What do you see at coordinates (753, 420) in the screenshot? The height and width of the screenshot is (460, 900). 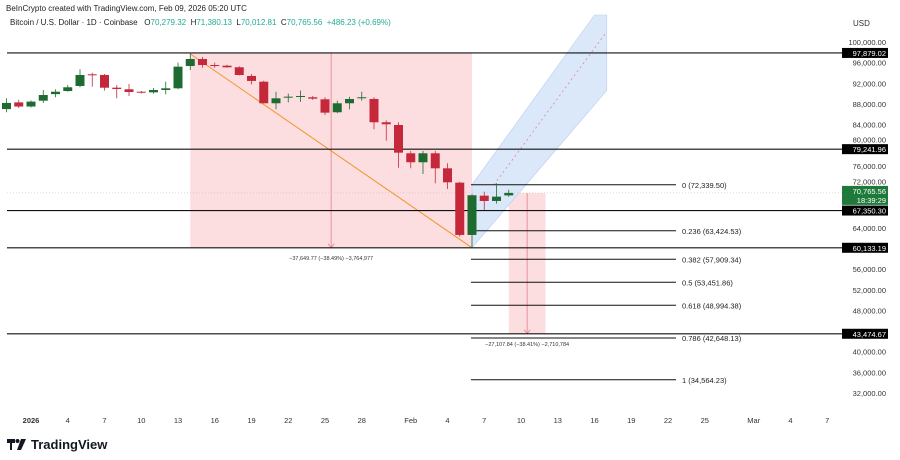 I see `date-tick: Mar` at bounding box center [753, 420].